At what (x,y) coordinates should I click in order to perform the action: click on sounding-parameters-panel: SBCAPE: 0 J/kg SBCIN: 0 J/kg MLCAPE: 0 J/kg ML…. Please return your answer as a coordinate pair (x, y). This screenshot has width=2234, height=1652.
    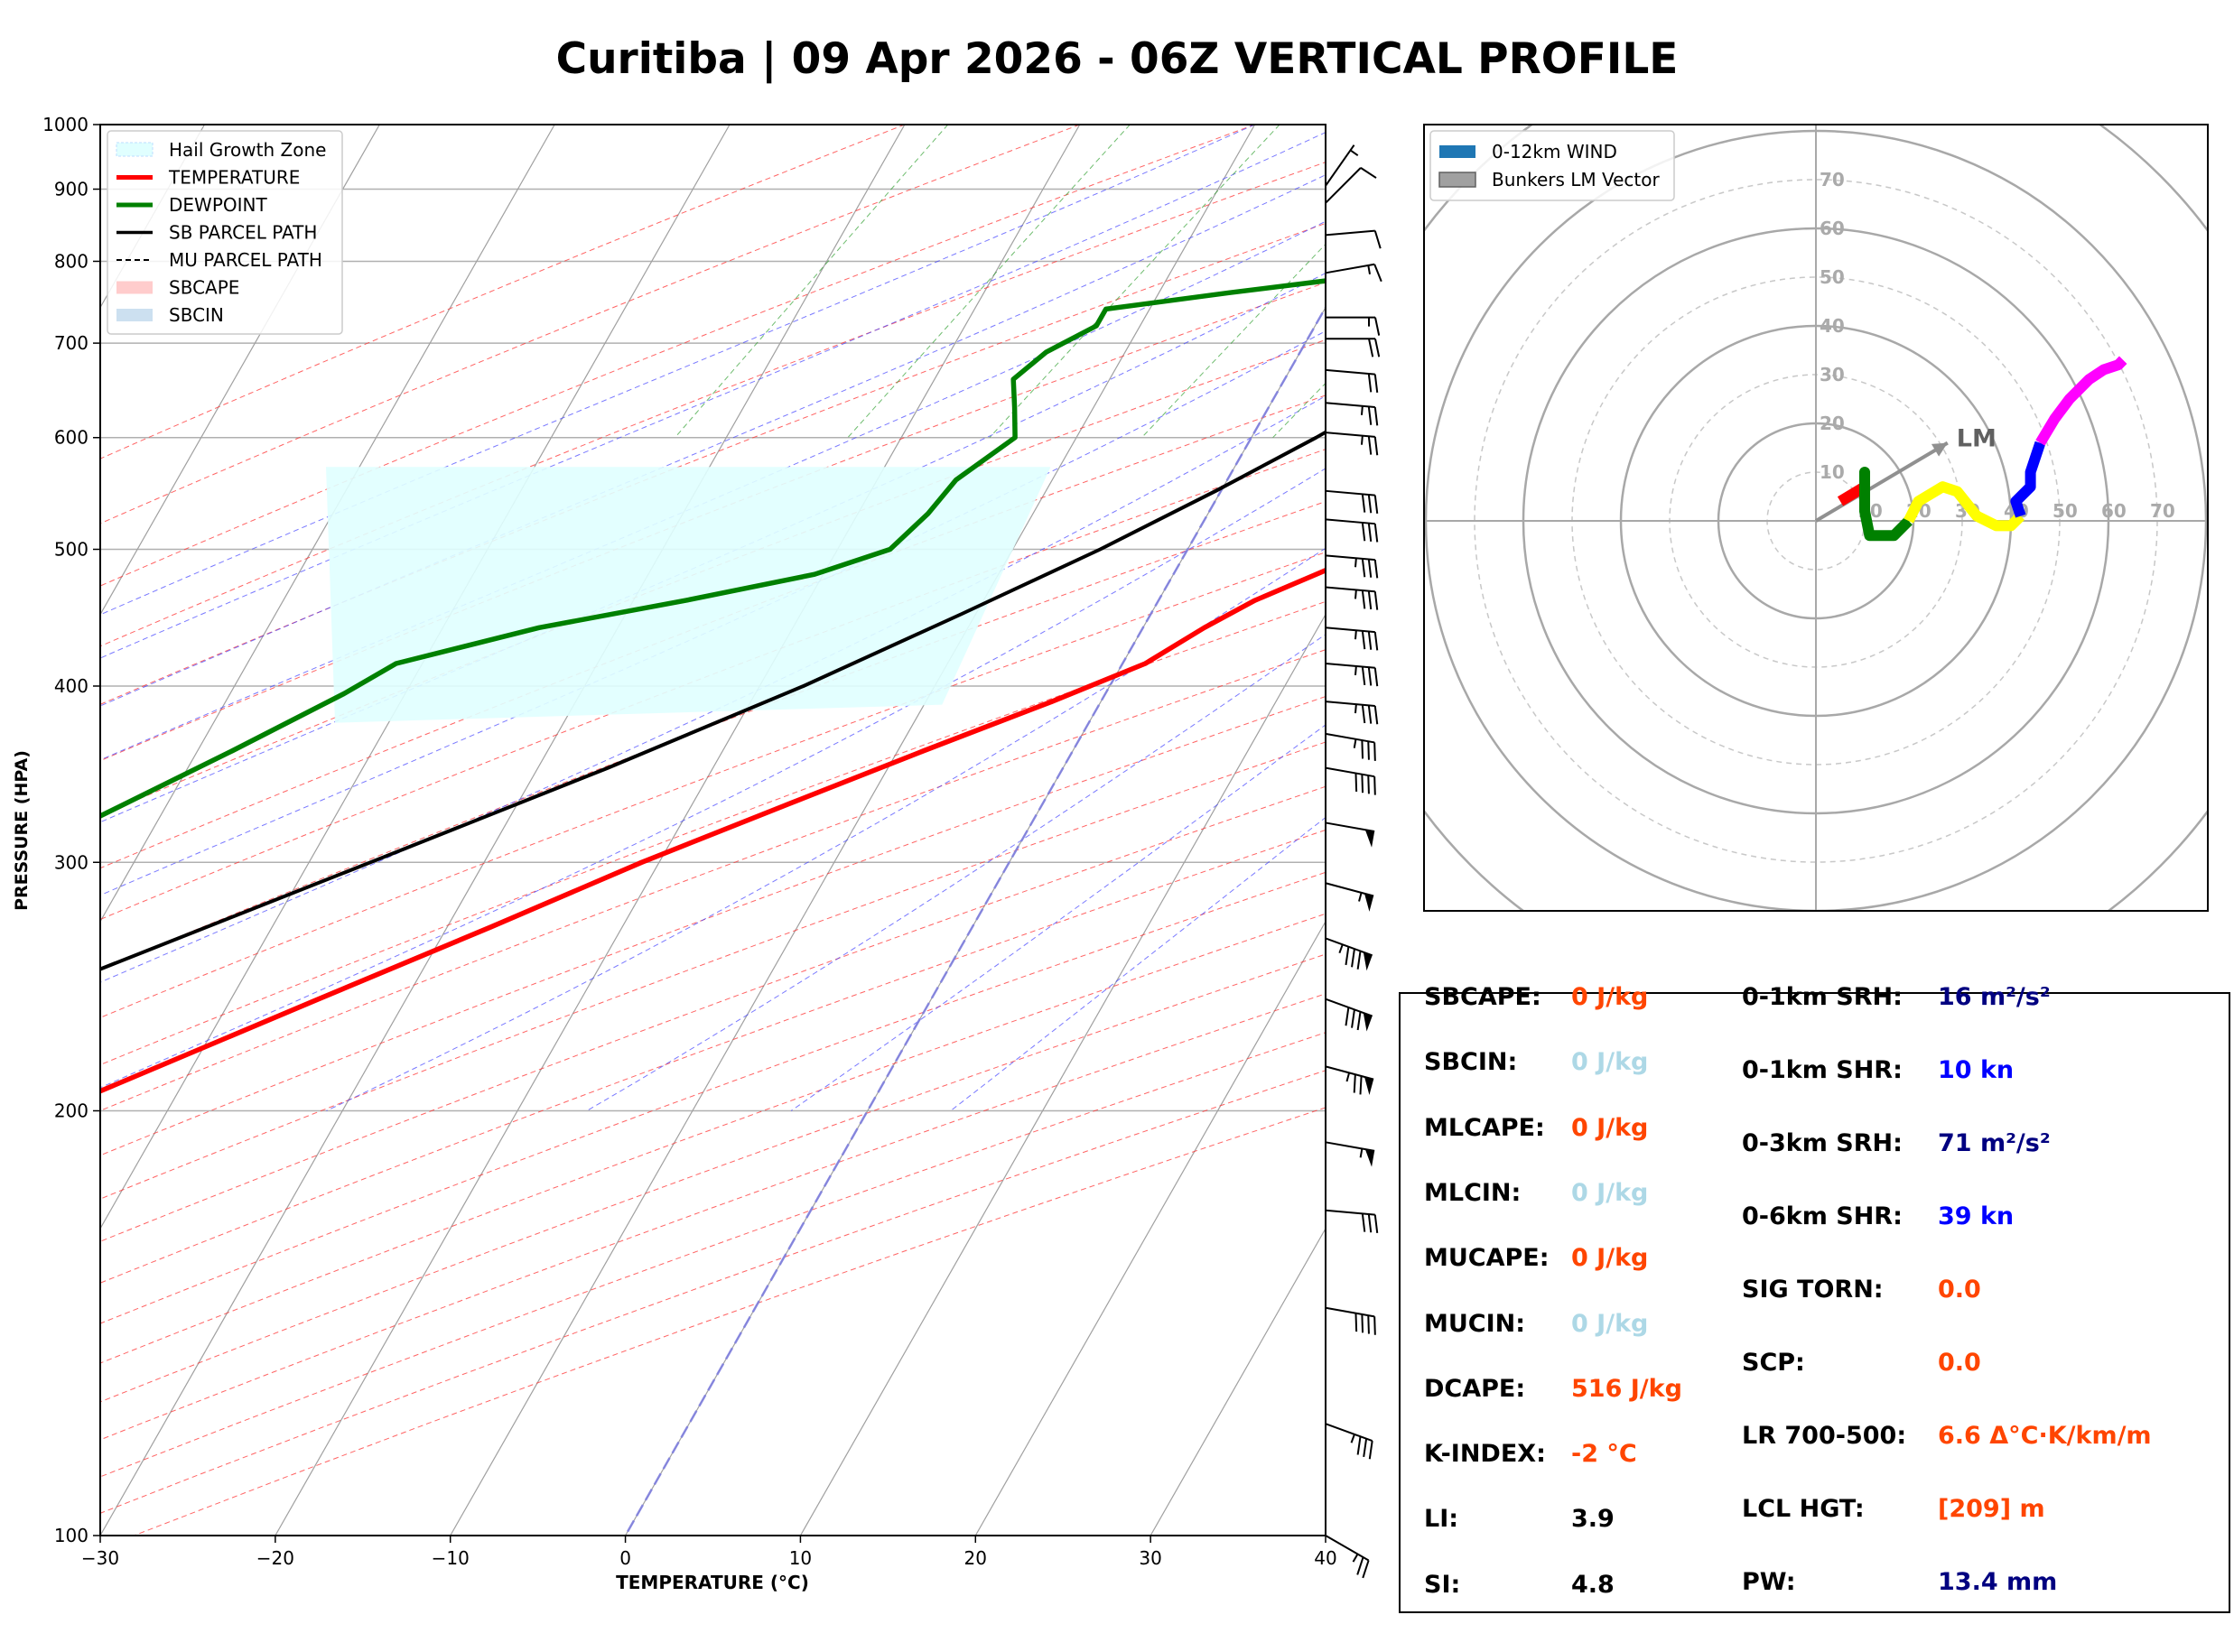
    Looking at the image, I should click on (1814, 1298).